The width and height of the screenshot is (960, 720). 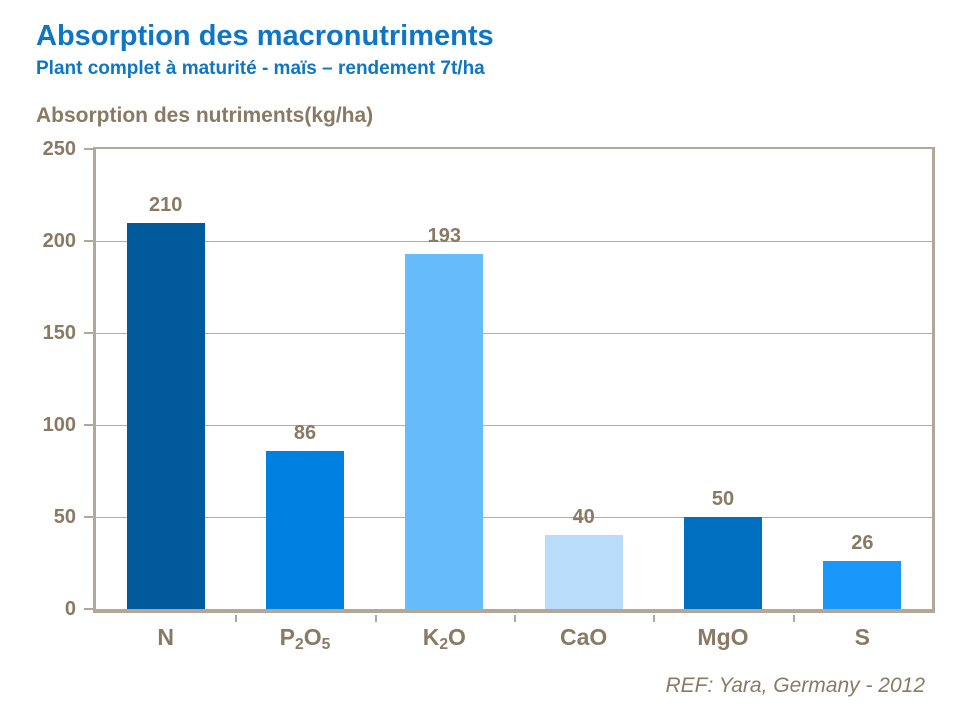 I want to click on bar-value-label: 193, so click(x=444, y=235).